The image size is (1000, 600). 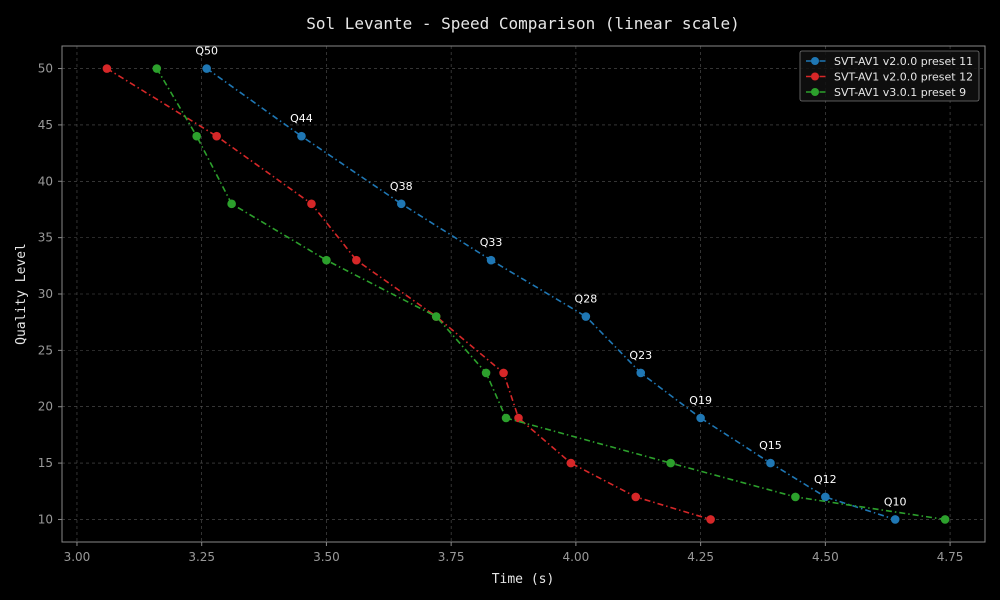 I want to click on x-tick-label: 3.50, so click(x=326, y=557).